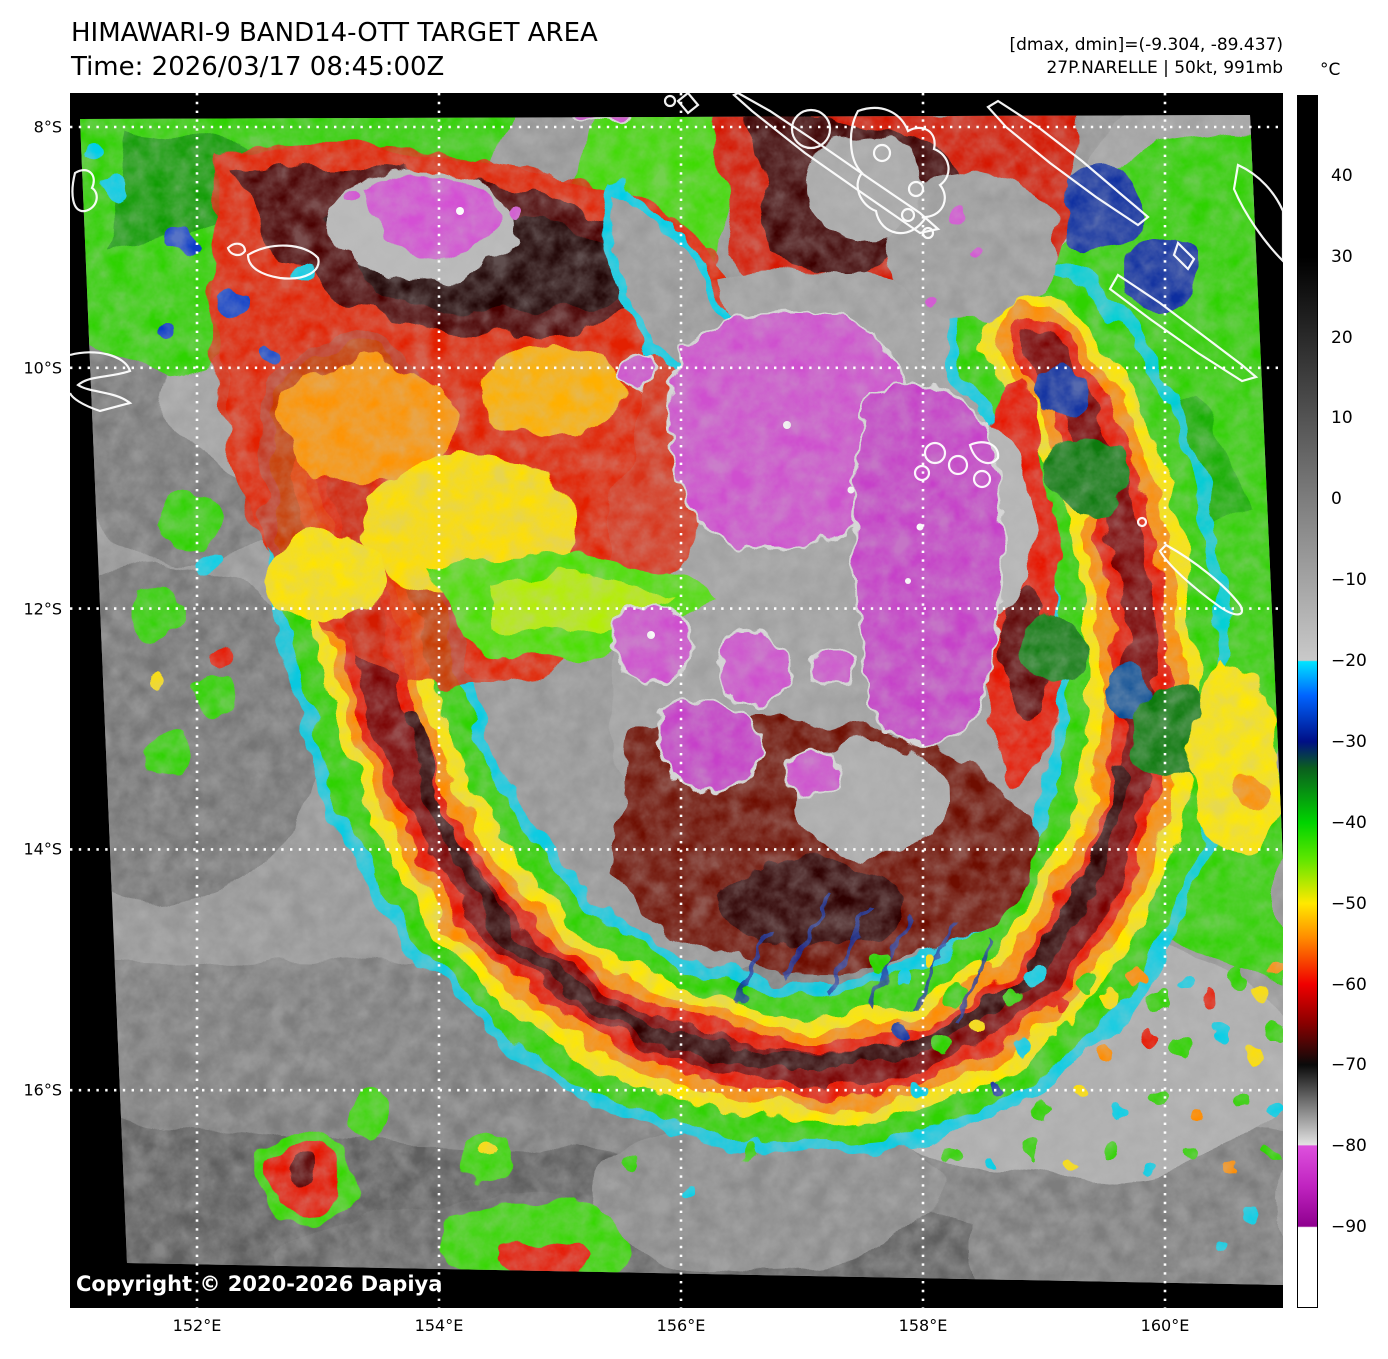 The width and height of the screenshot is (1388, 1359). Describe the element at coordinates (1342, 256) in the screenshot. I see `colorbar-tick-label: 30` at that location.